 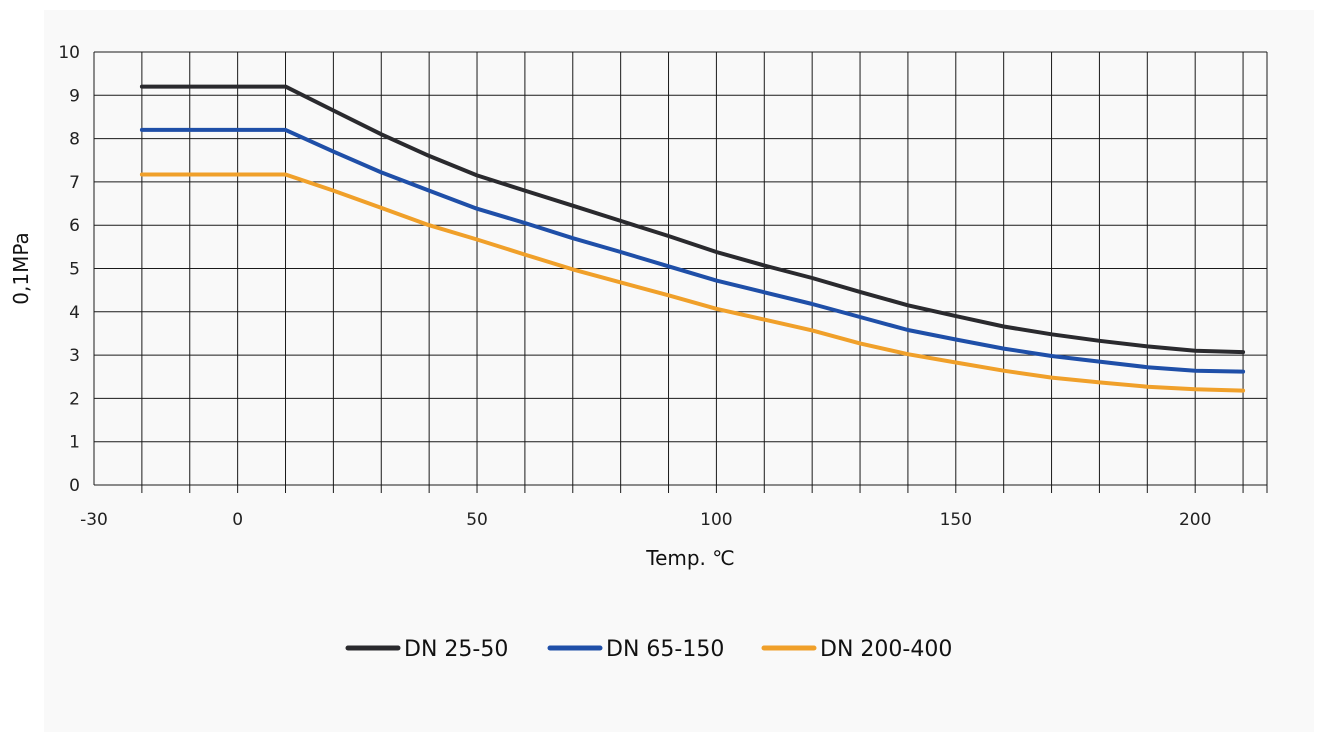 I want to click on y-axis-title: 0,1MPa, so click(x=21, y=268).